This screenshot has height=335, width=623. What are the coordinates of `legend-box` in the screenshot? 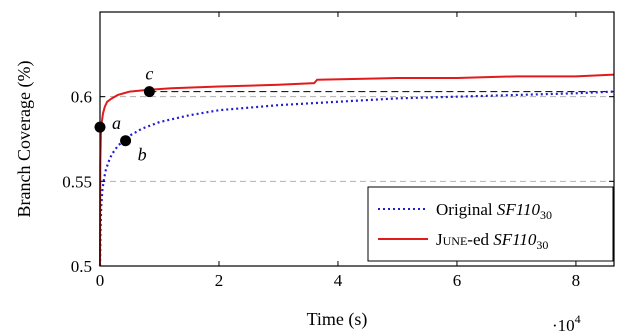 It's located at (490, 224).